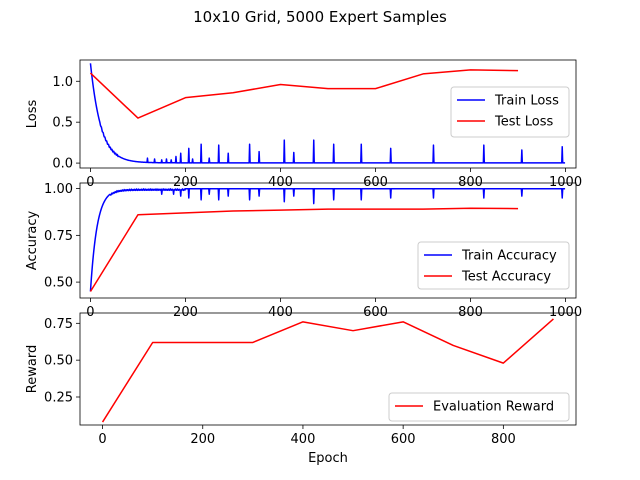 The image size is (640, 480). What do you see at coordinates (304, 94) in the screenshot?
I see `series-line-test-loss` at bounding box center [304, 94].